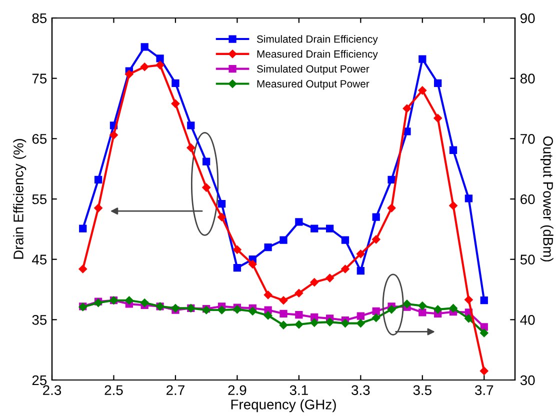 The image size is (559, 420). Describe the element at coordinates (299, 390) in the screenshot. I see `x-tick-label: 3.1` at that location.